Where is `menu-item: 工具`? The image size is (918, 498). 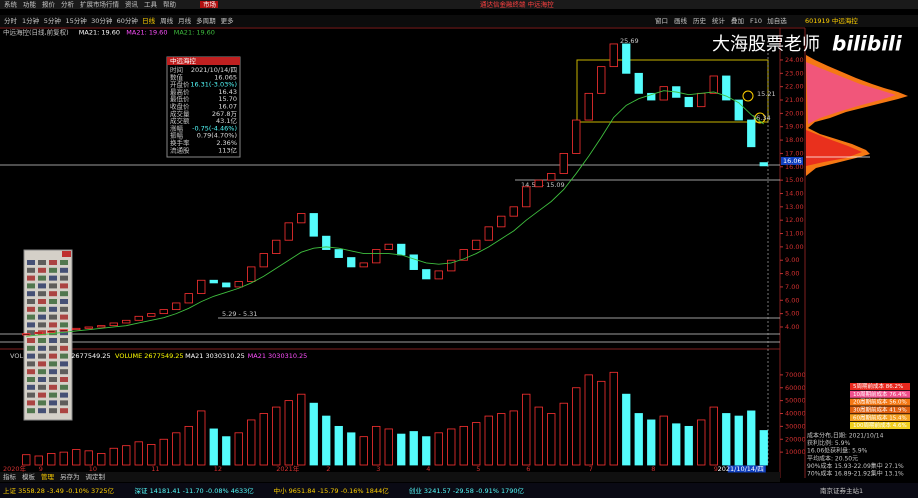 menu-item: 工具 is located at coordinates (151, 5).